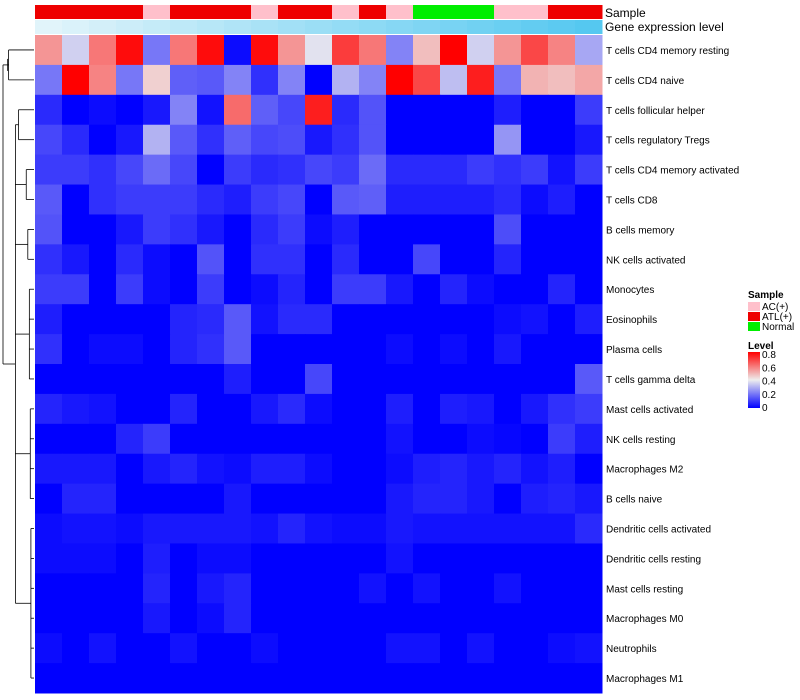 The image size is (800, 700). I want to click on row-label: Monocytes, so click(630, 290).